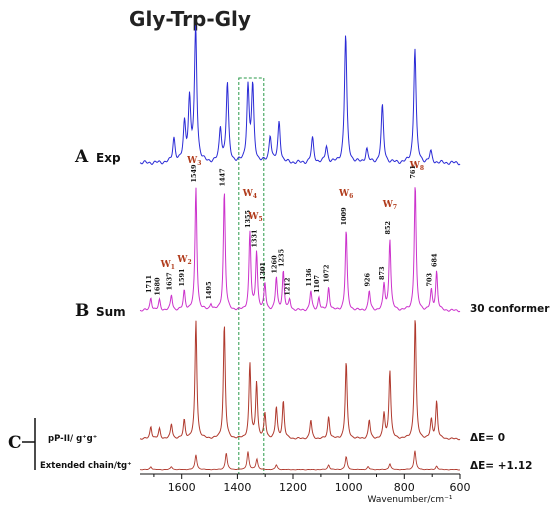 This screenshot has height=513, width=550. Describe the element at coordinates (300, 380) in the screenshot. I see `series-ppii-trace` at that location.